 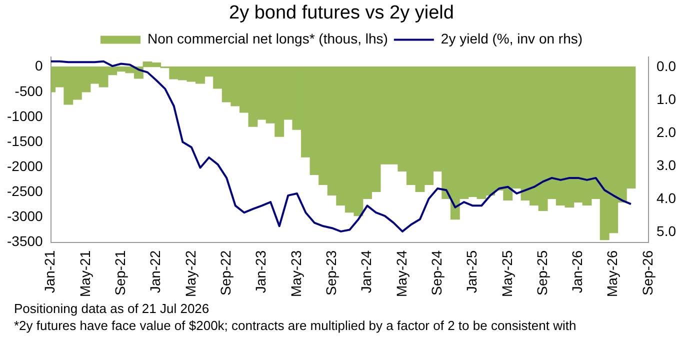 What do you see at coordinates (666, 198) in the screenshot?
I see `y2-tick-label: 4.0` at bounding box center [666, 198].